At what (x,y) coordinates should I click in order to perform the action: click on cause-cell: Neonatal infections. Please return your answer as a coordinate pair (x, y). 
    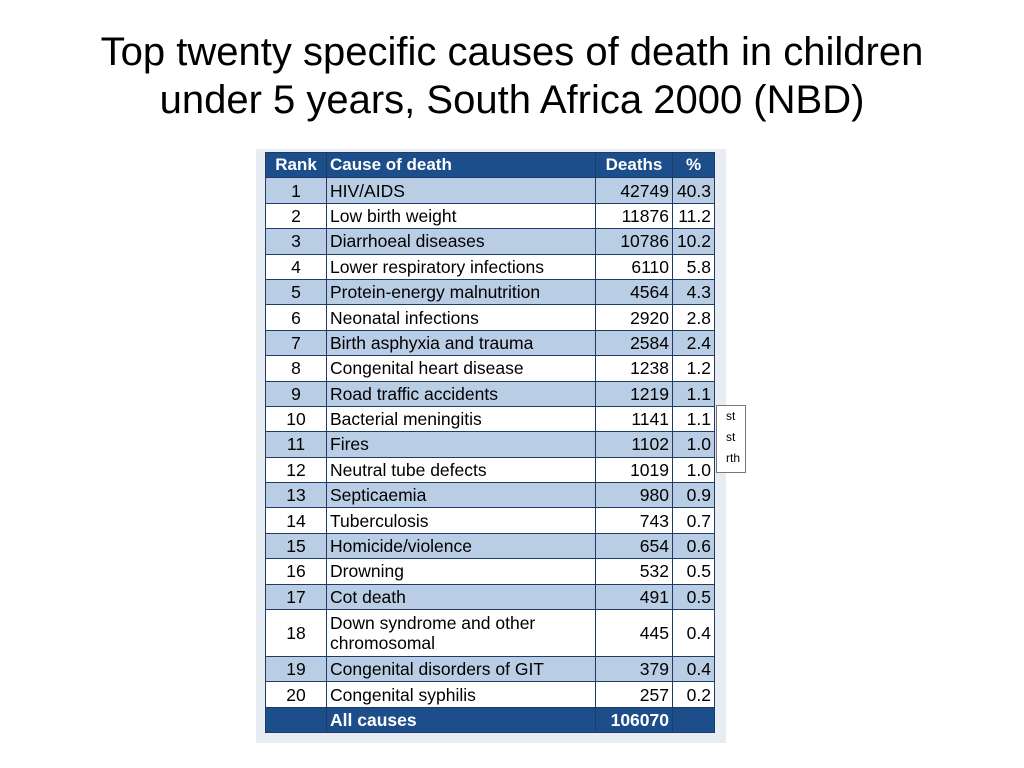
    Looking at the image, I should click on (461, 317).